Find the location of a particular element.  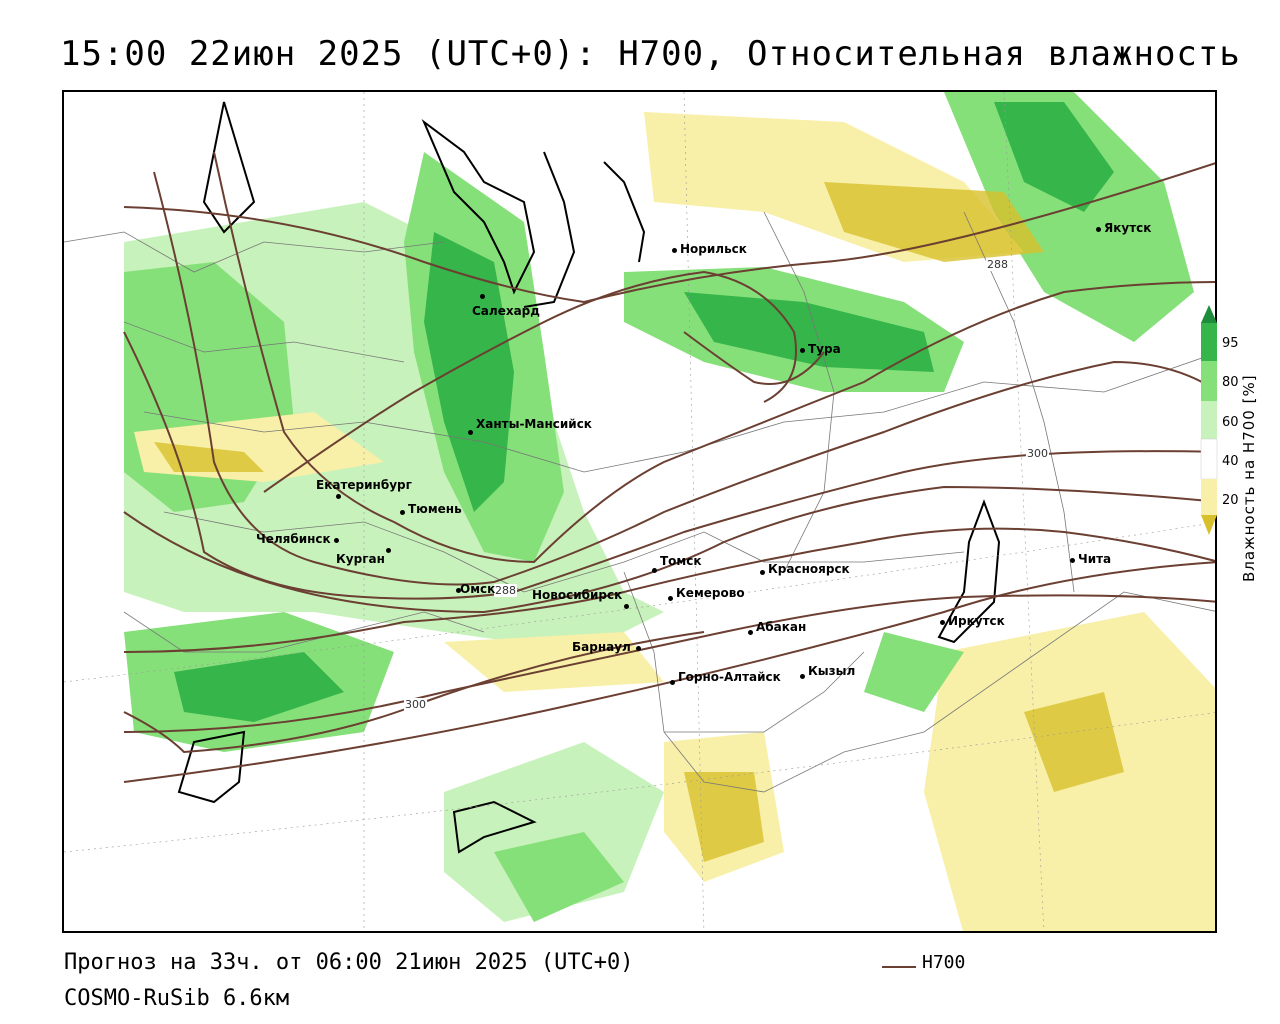

colorbar-tick-95: 95 is located at coordinates (1230, 343).